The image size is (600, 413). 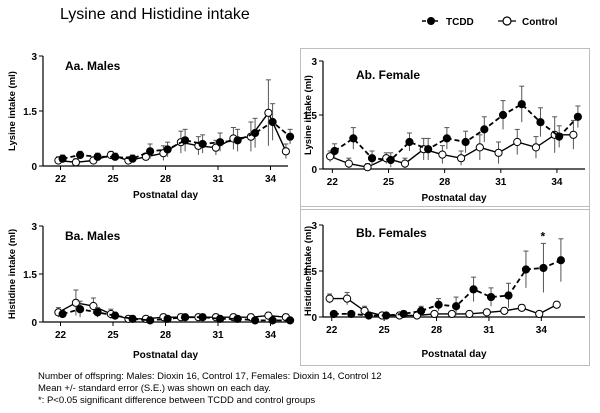 I want to click on y-tick-label-ba: 3, so click(x=34, y=227).